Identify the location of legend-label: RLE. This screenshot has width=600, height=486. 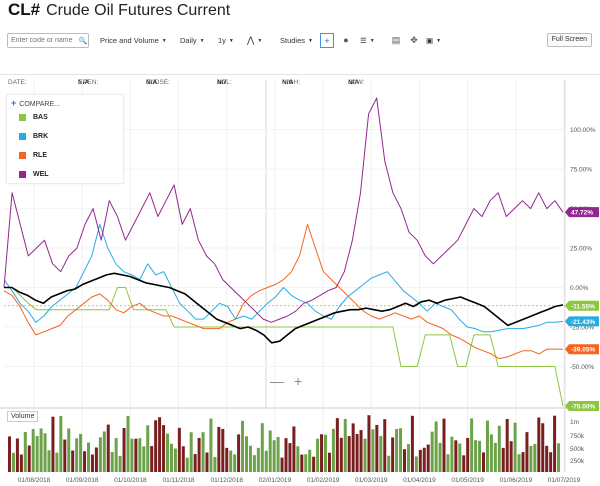
(40, 155).